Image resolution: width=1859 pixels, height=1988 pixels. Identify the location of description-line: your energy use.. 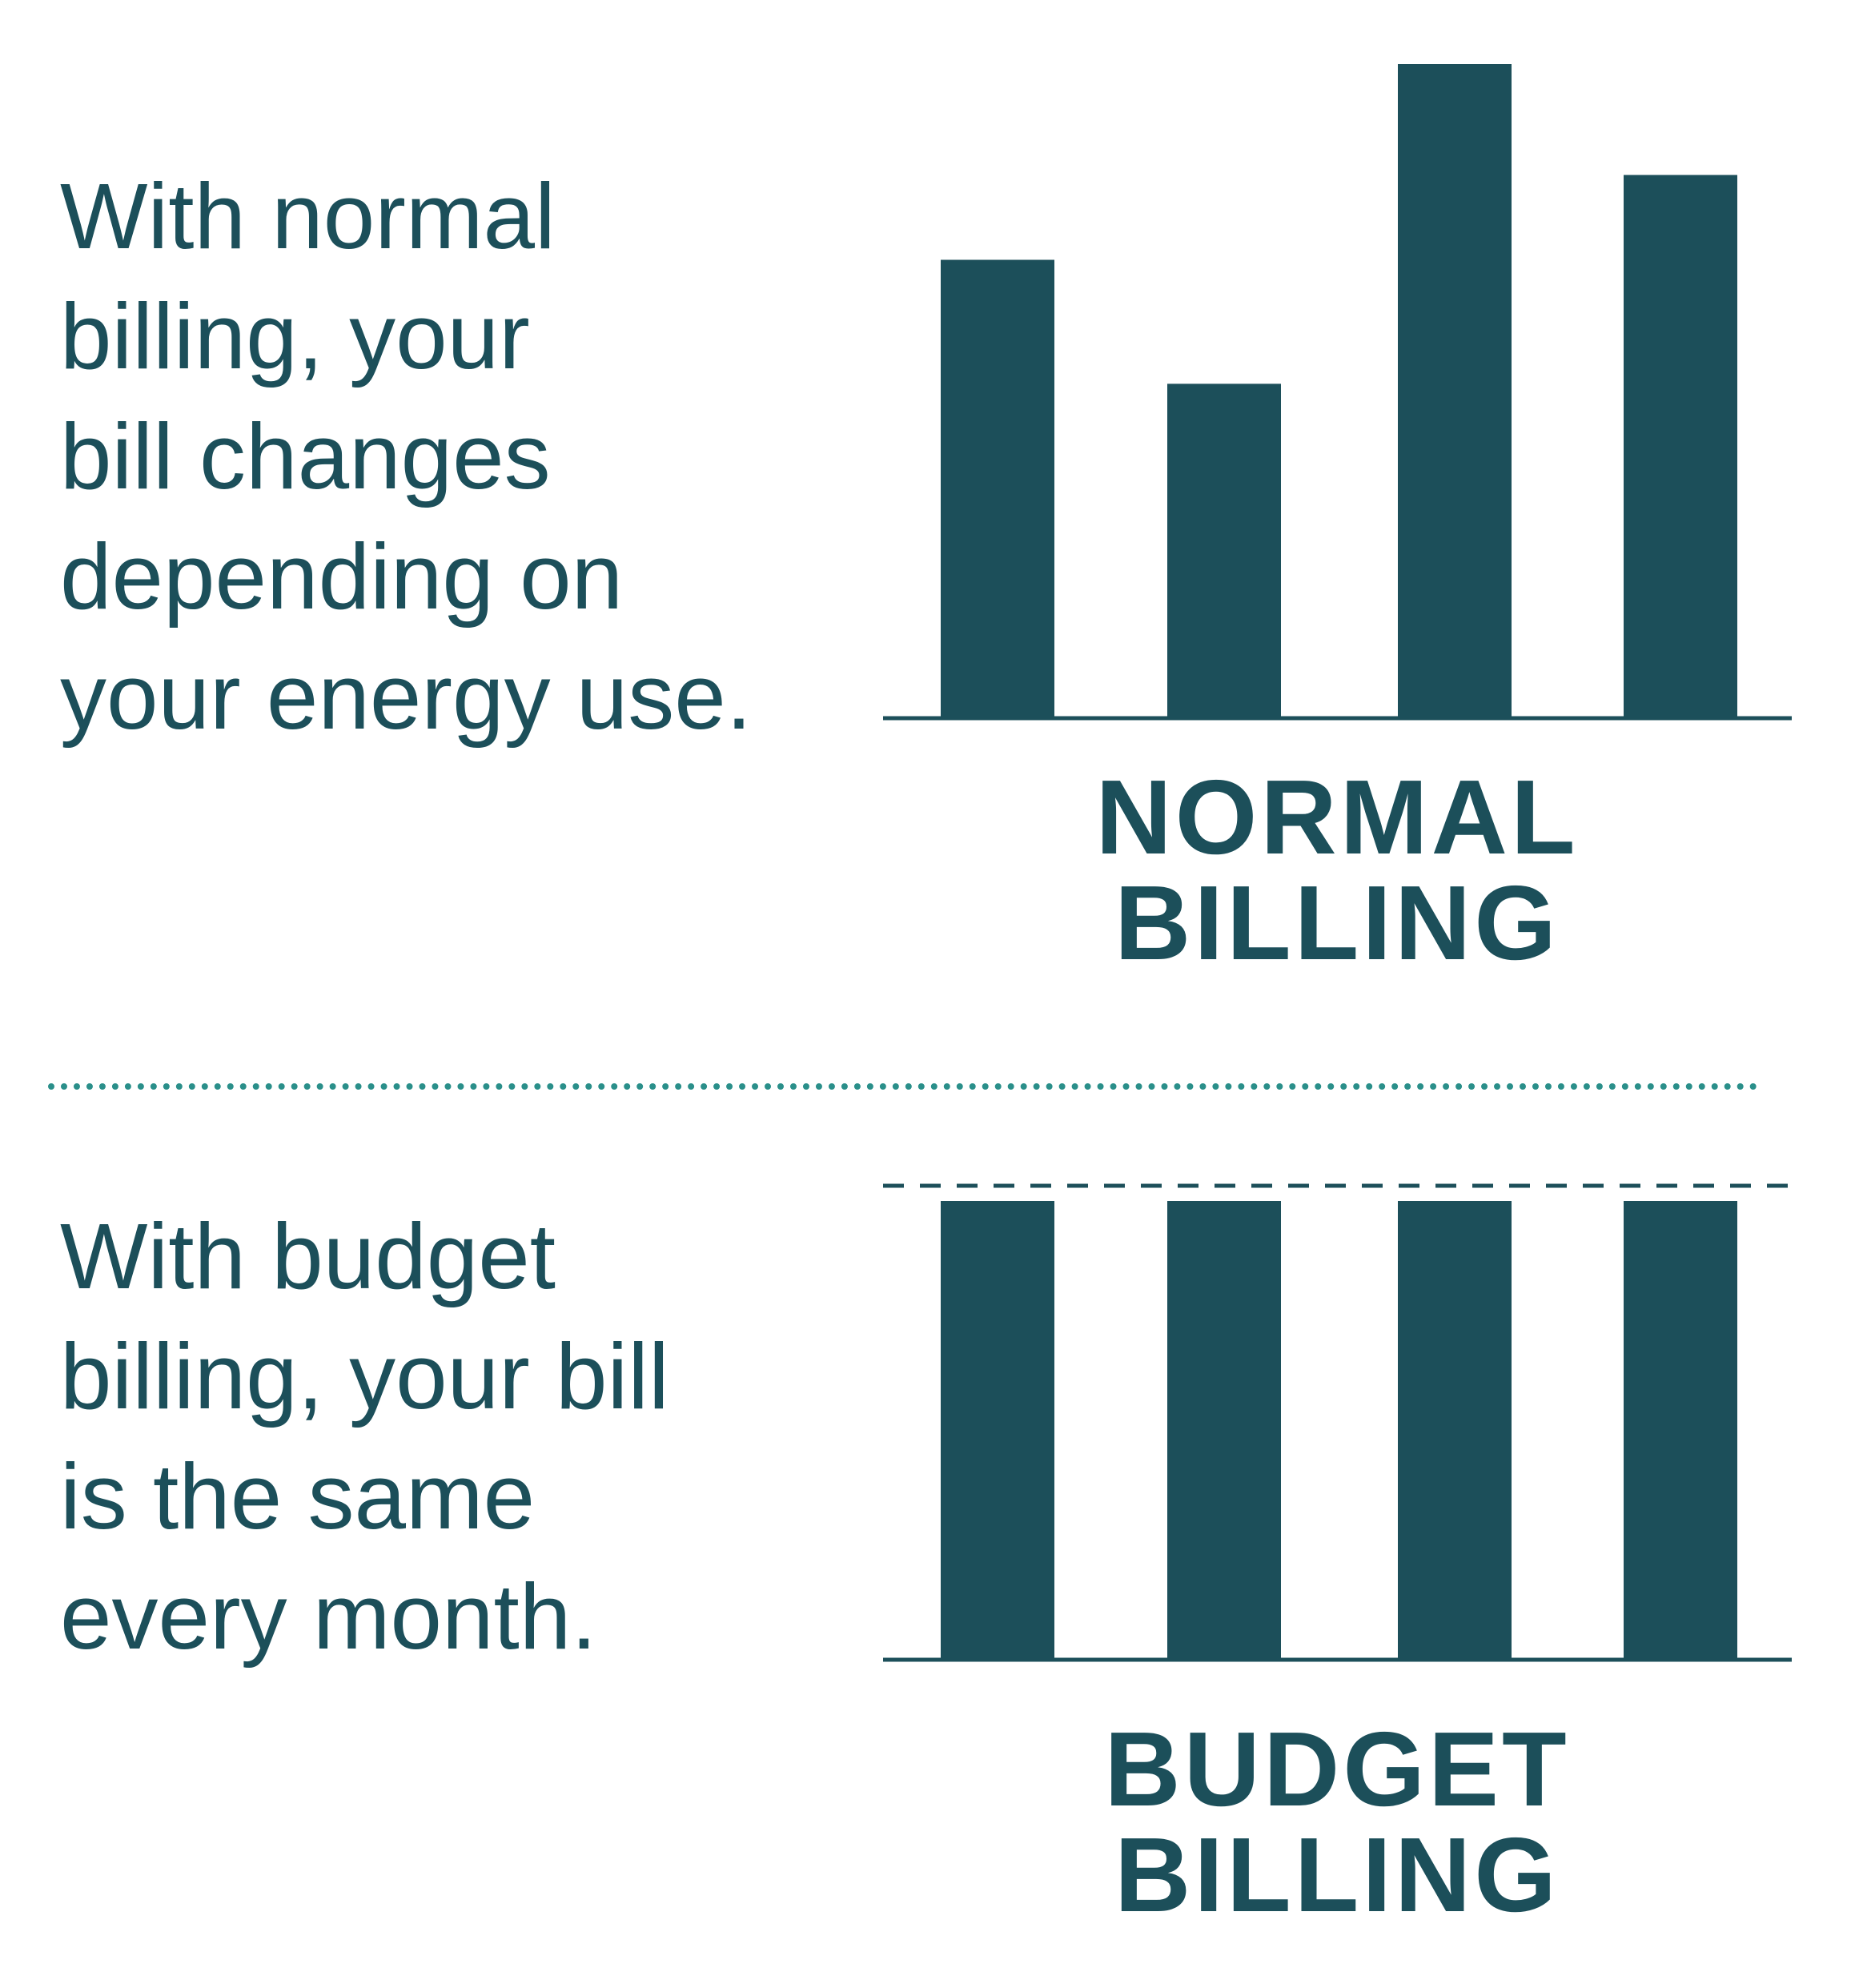
(406, 697).